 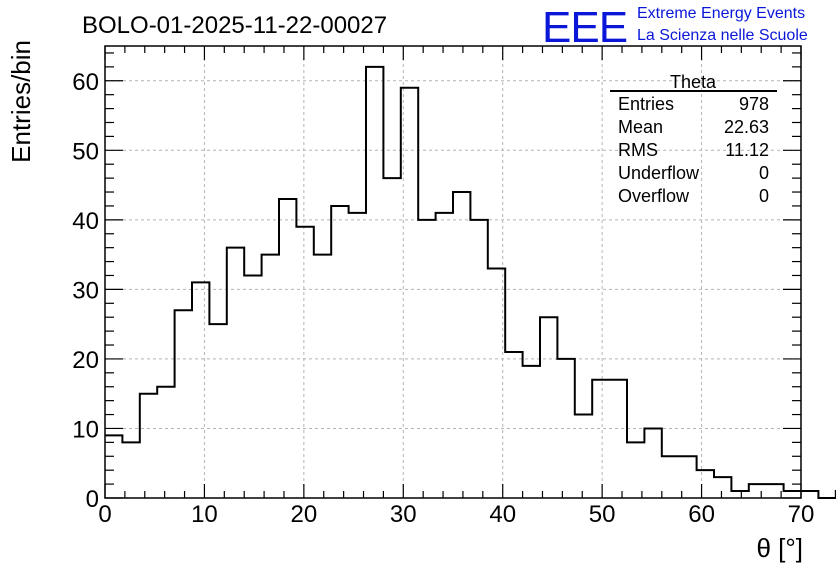 I want to click on eee-logo-line2: La Scienza nelle Scuole, so click(x=722, y=35).